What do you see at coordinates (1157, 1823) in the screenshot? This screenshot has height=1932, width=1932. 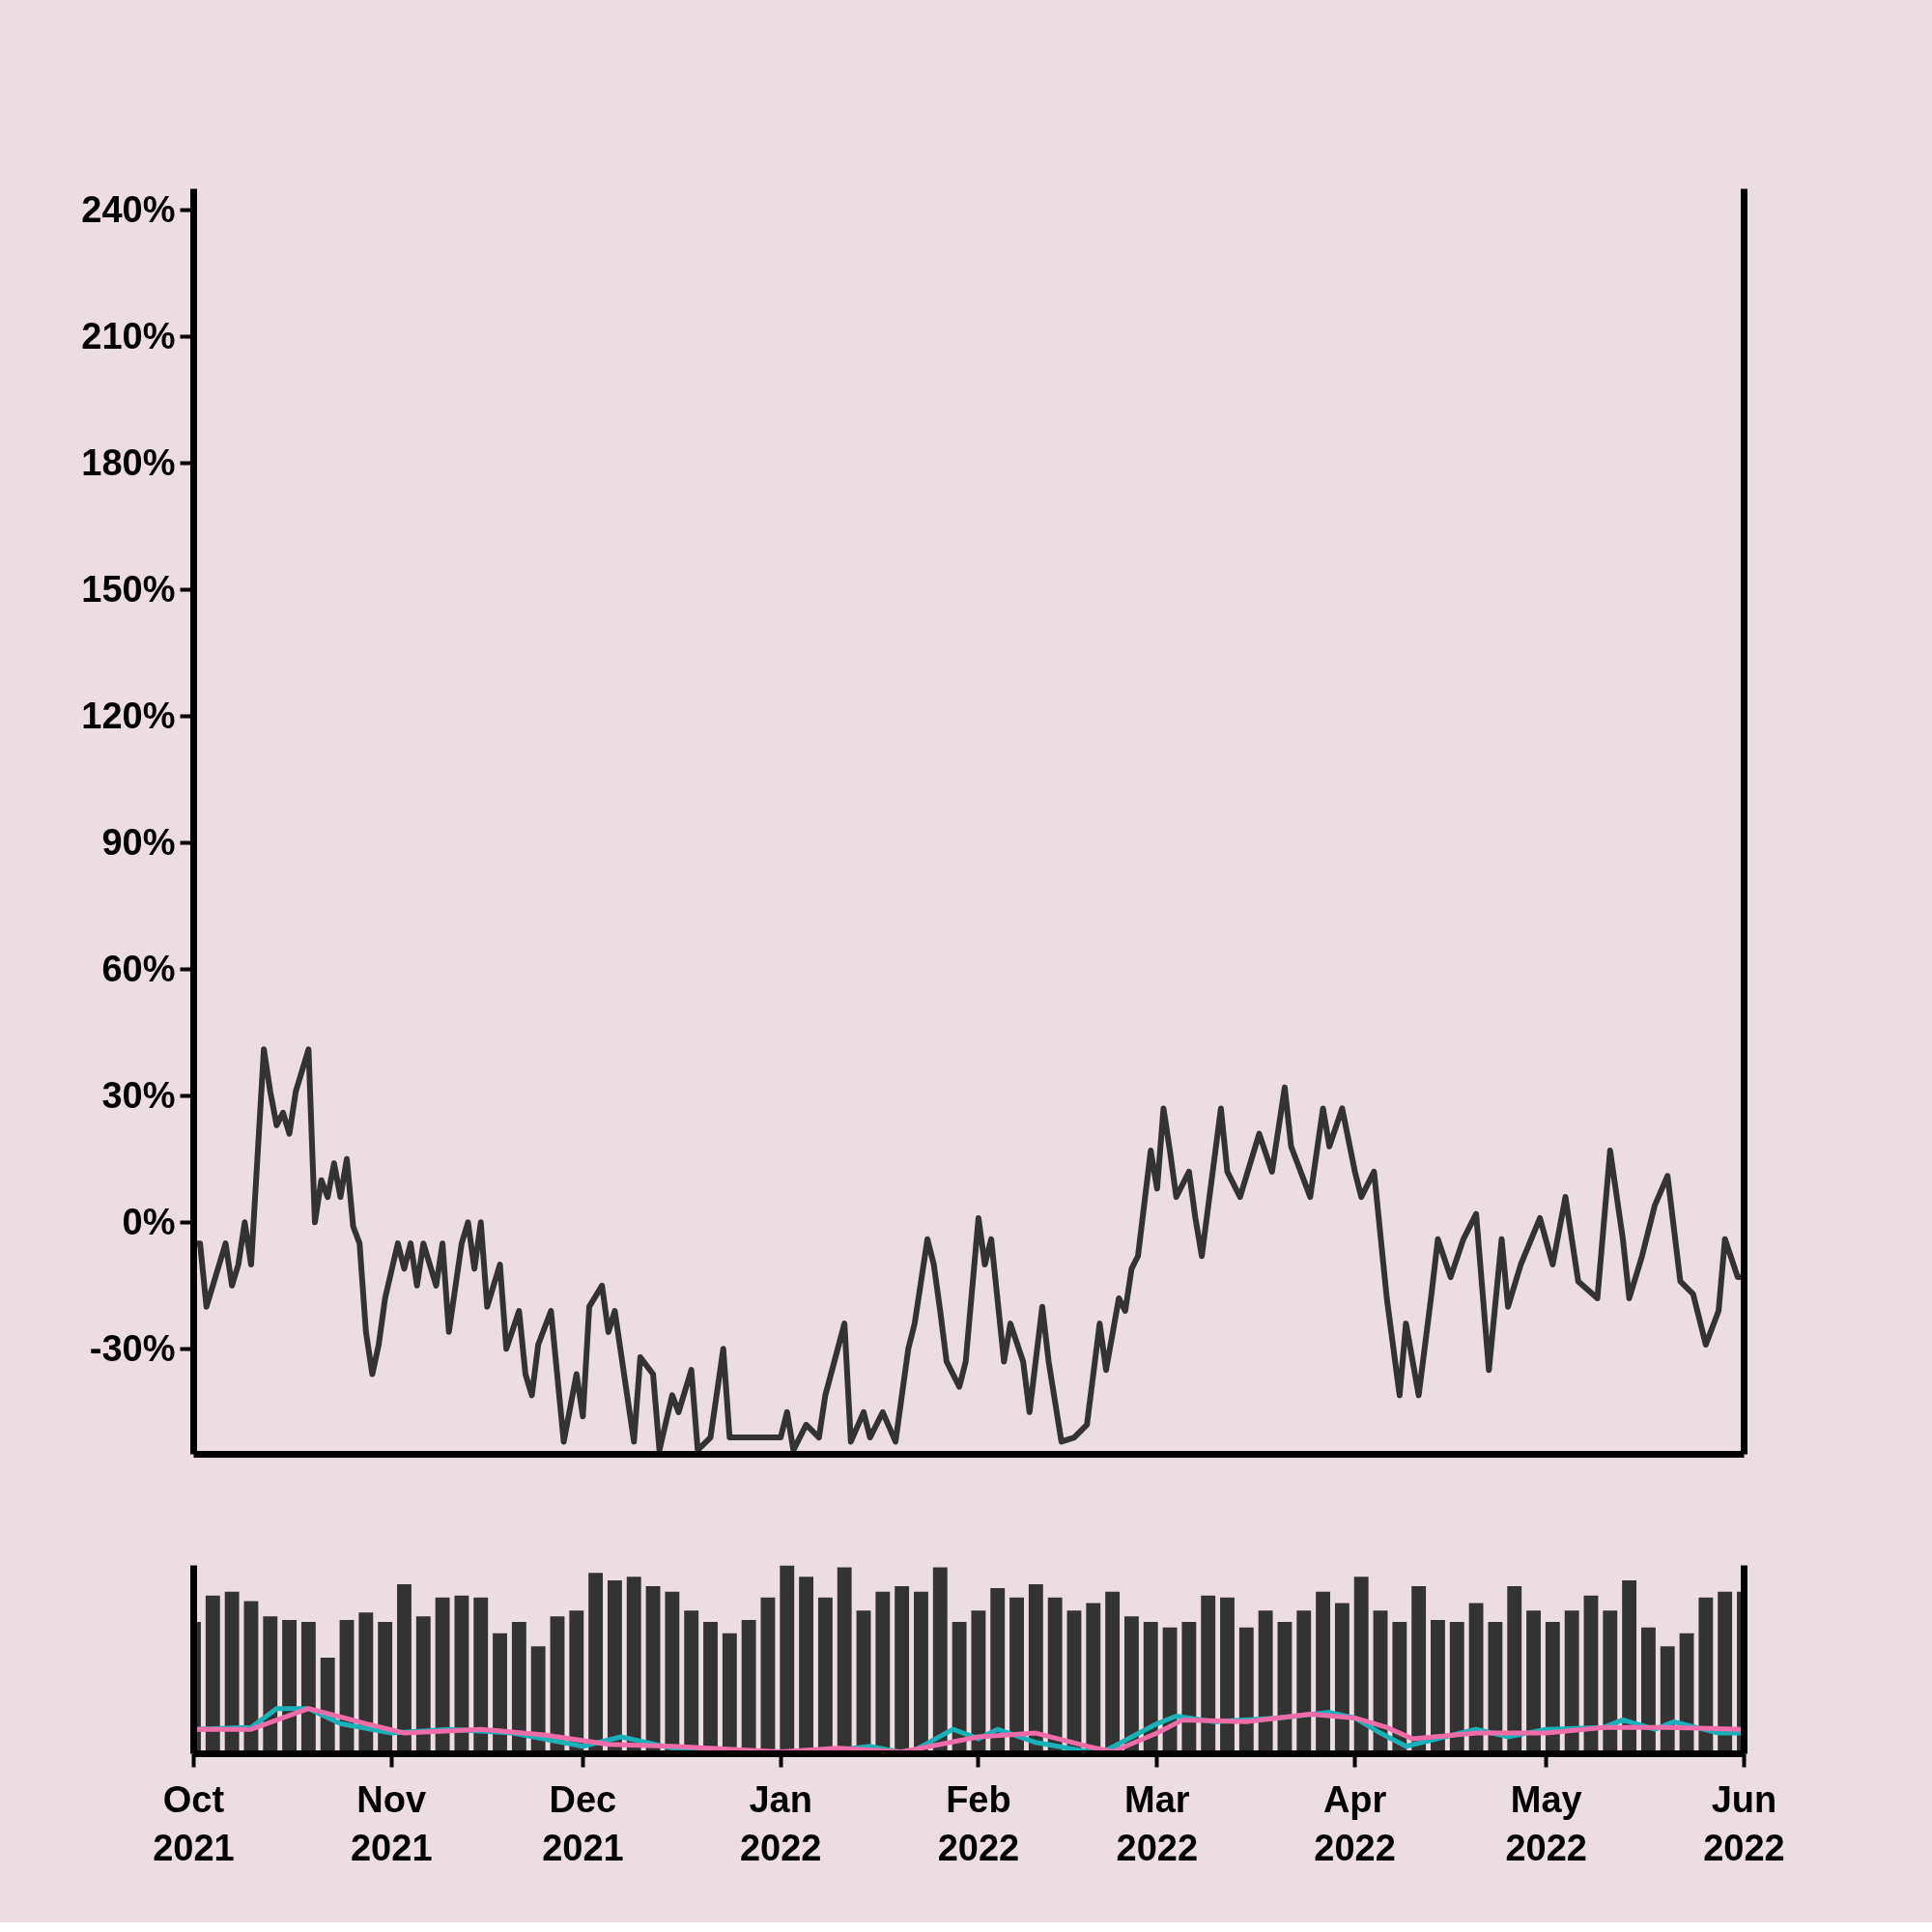 I see `x-tick-label: Mar 2022` at bounding box center [1157, 1823].